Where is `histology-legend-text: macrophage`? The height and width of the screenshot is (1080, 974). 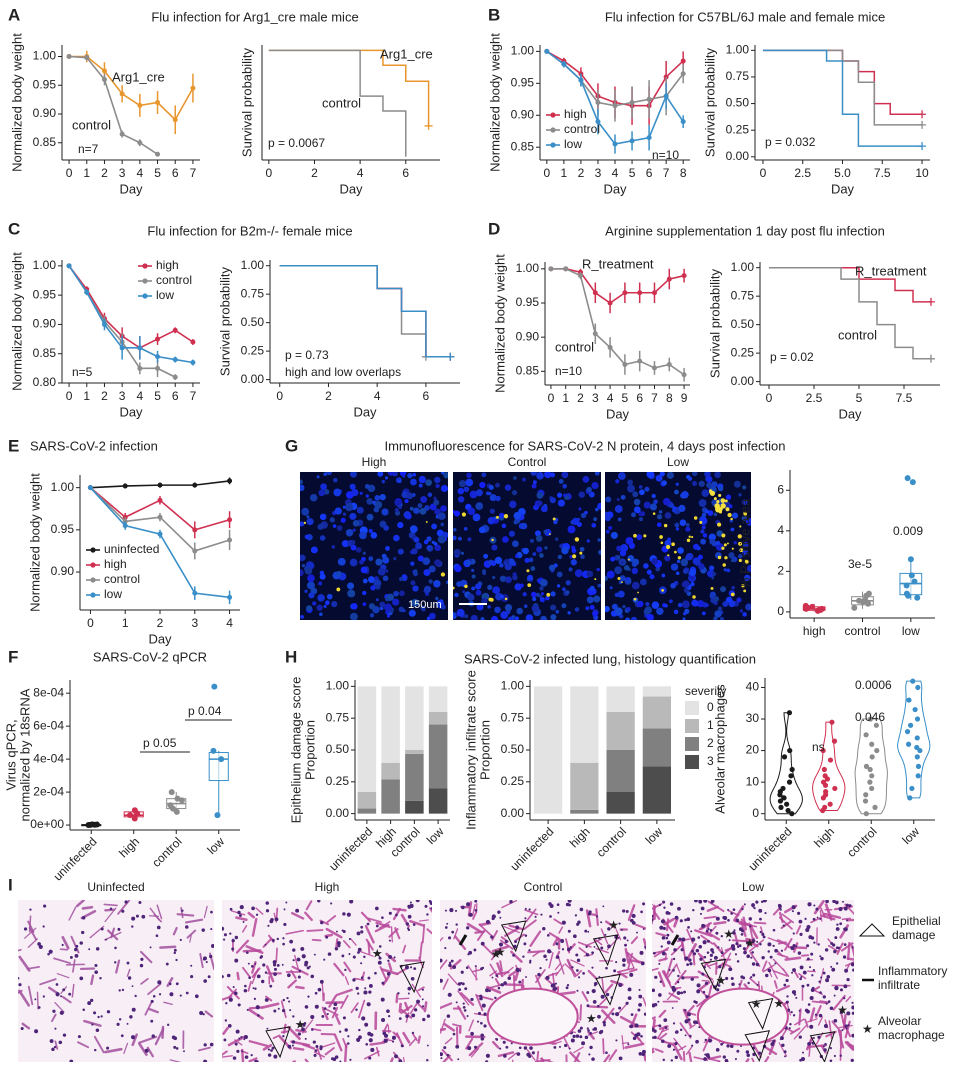 histology-legend-text: macrophage is located at coordinates (911, 1035).